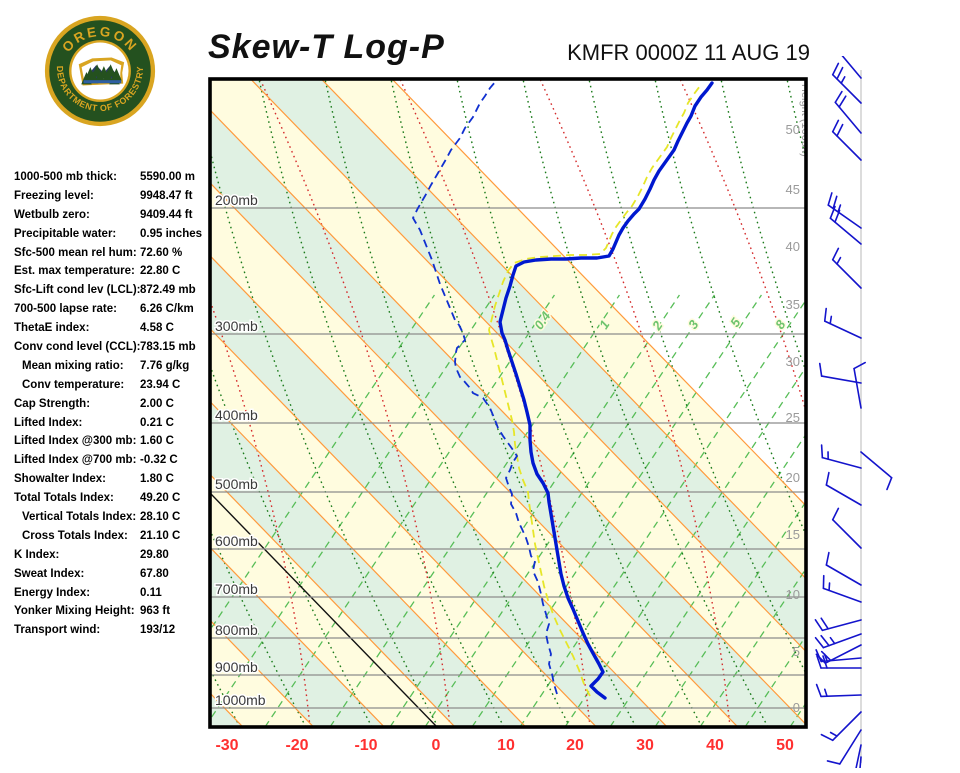  I want to click on stat-row: Conv temperature:23.94 C, so click(110, 386).